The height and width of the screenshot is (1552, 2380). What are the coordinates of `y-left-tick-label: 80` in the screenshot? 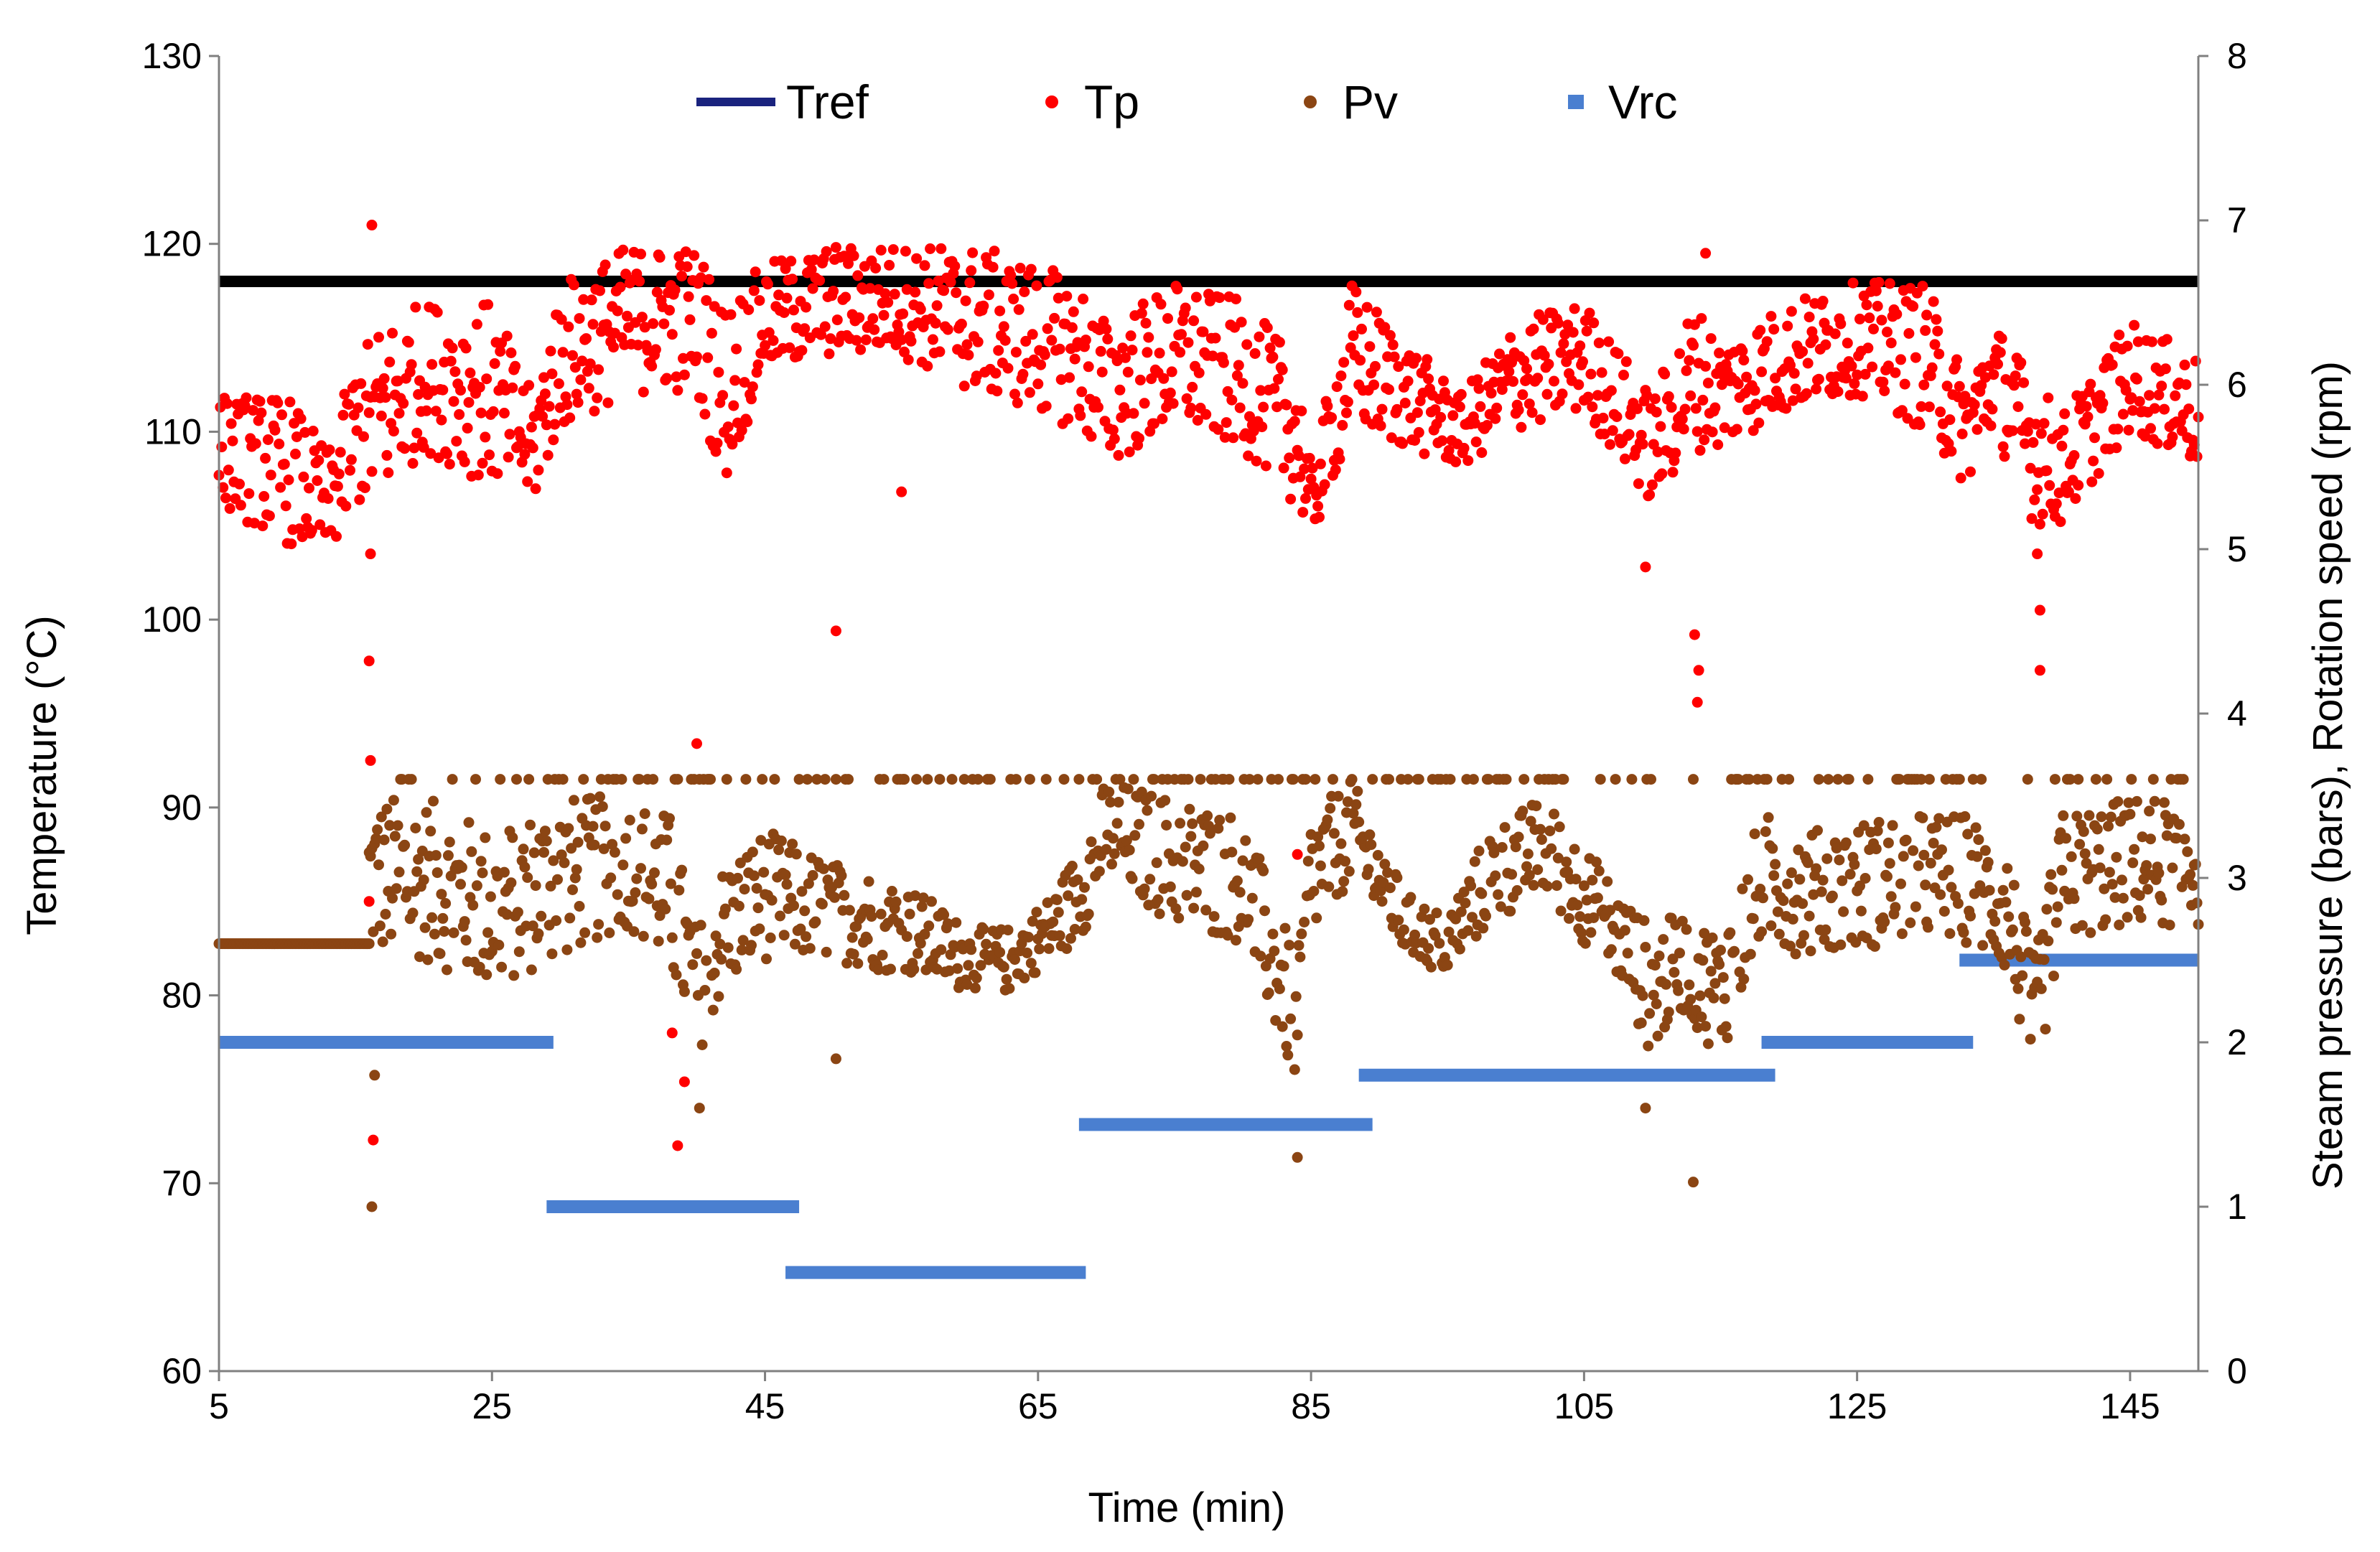 It's located at (182, 996).